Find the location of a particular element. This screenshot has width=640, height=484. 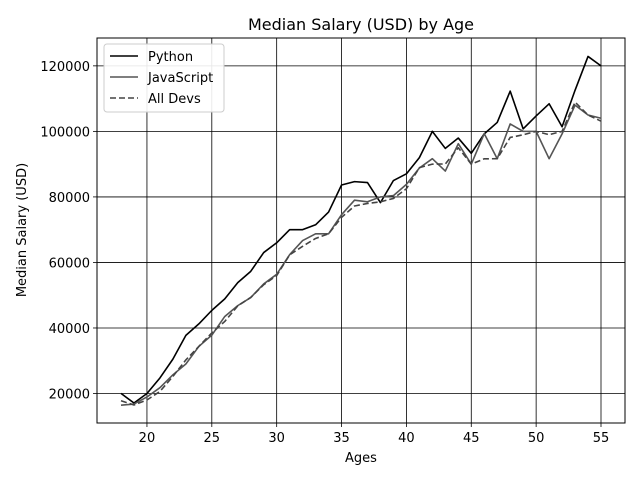

x-tick-label: 20 is located at coordinates (147, 438).